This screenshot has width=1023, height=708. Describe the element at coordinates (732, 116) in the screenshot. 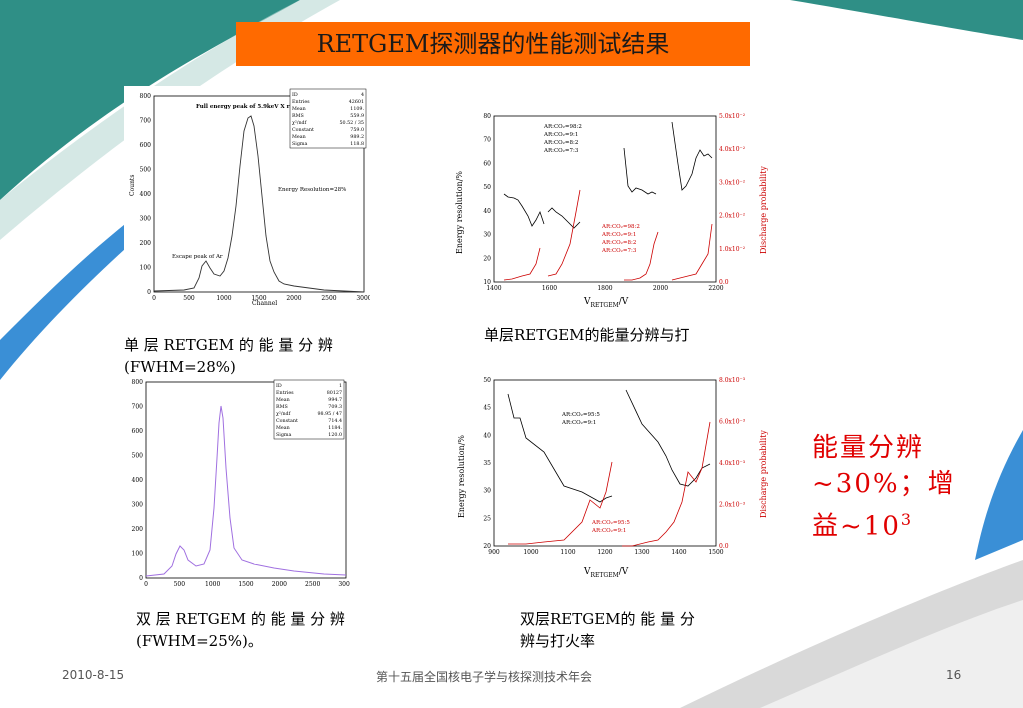

I see `fig3-y2tick: 5.0x10⁻²` at that location.